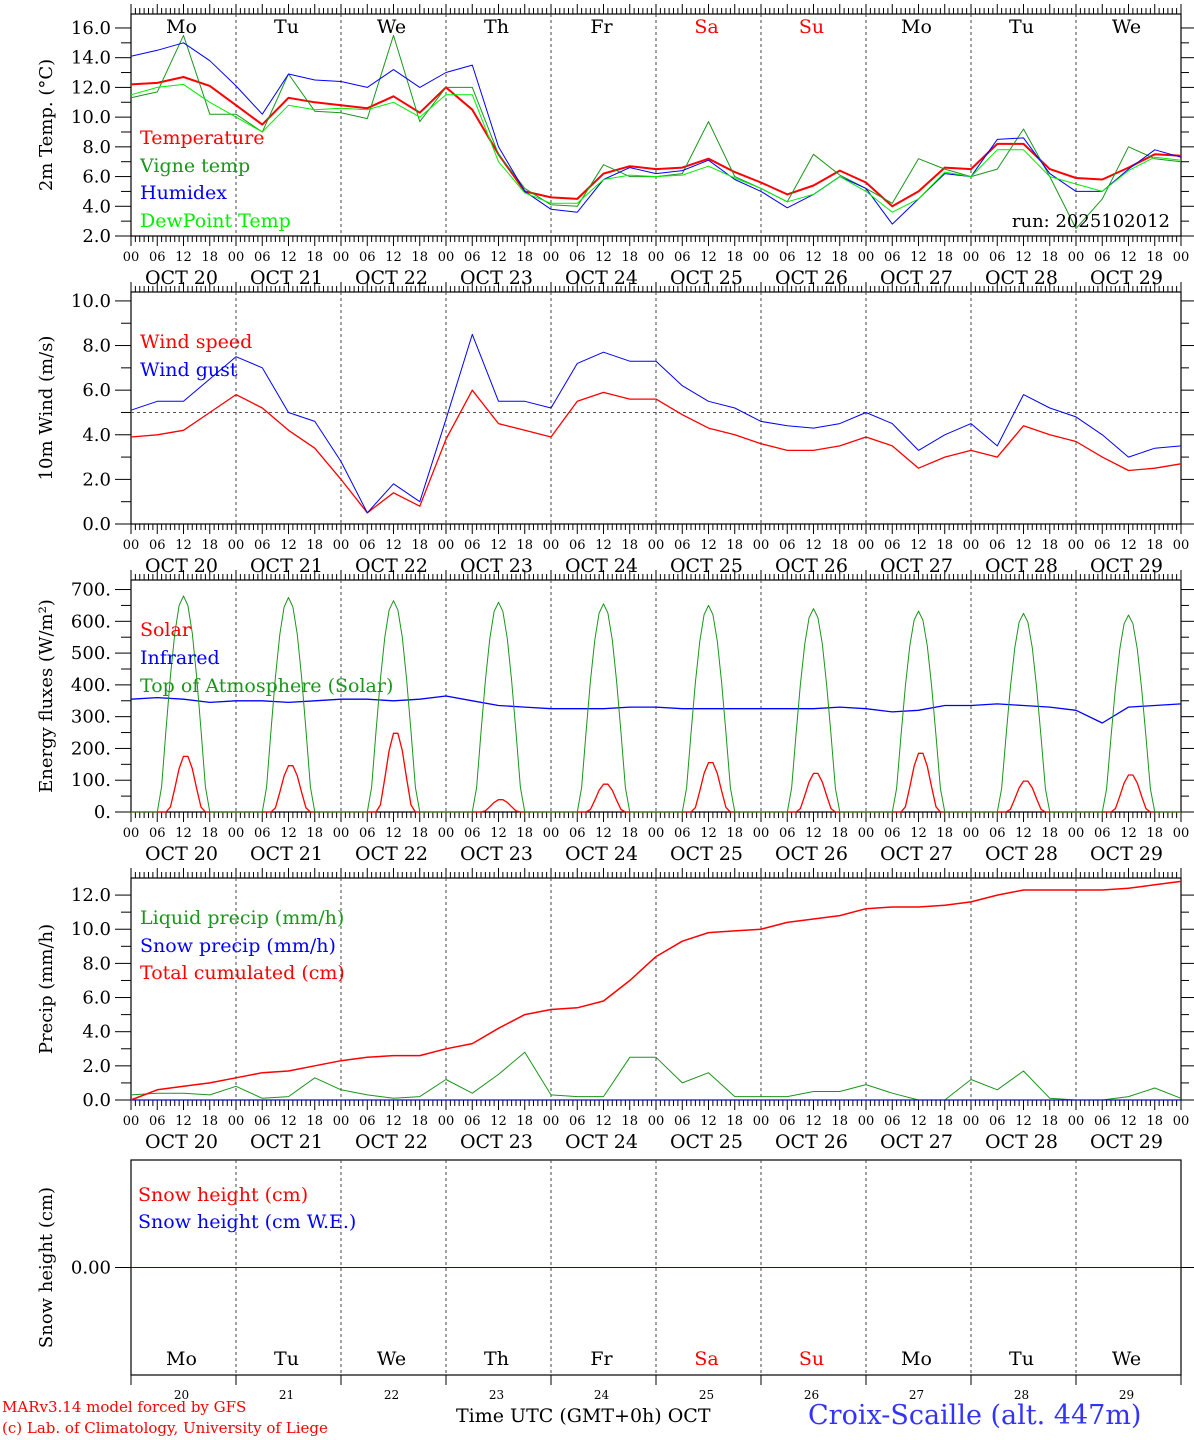  Describe the element at coordinates (91, 621) in the screenshot. I see `y-tick-label: 600.` at that location.